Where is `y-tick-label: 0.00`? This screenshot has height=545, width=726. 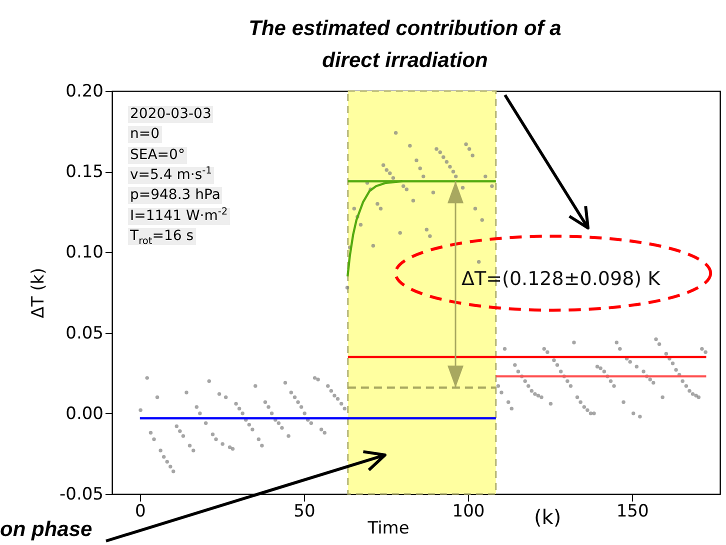
y-tick-label: 0.00 is located at coordinates (85, 414).